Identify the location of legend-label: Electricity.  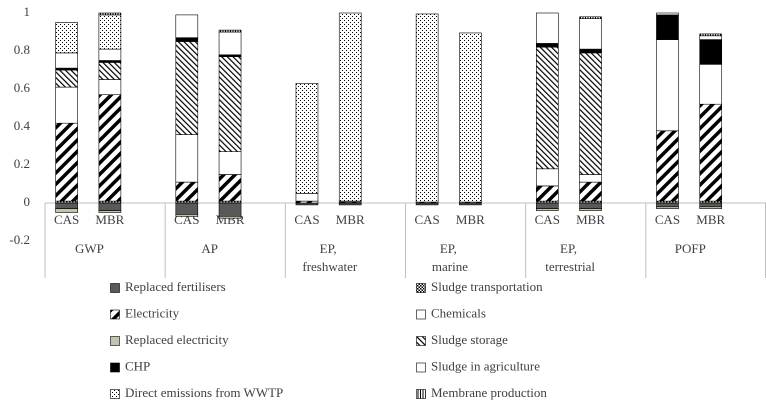
(152, 312).